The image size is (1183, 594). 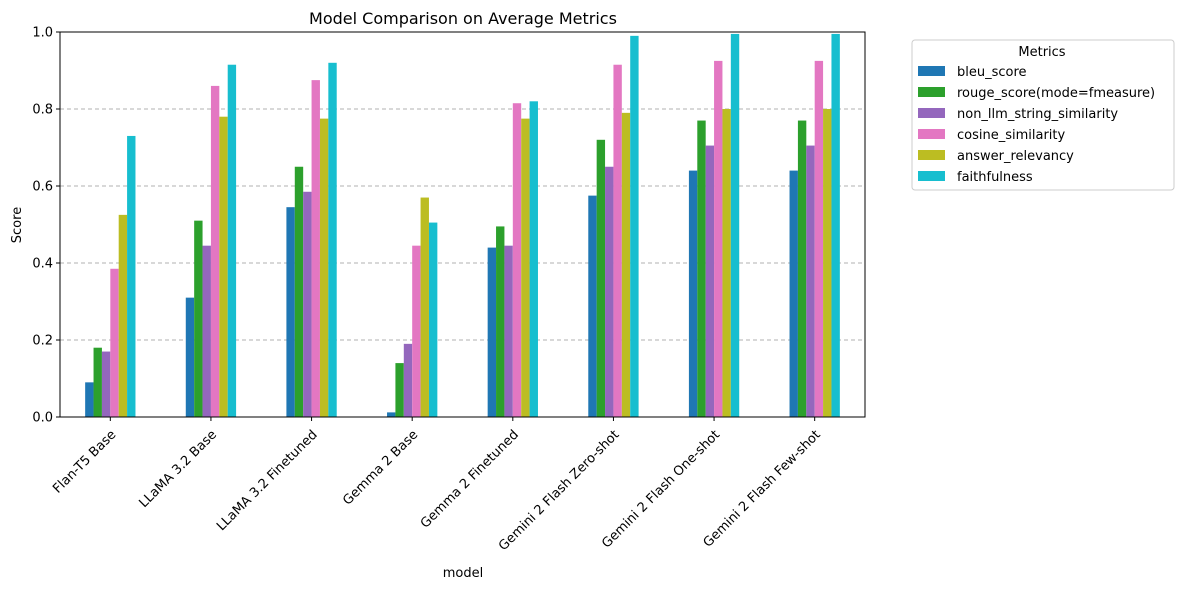 What do you see at coordinates (1015, 156) in the screenshot?
I see `legend-entry: answer_relevancy` at bounding box center [1015, 156].